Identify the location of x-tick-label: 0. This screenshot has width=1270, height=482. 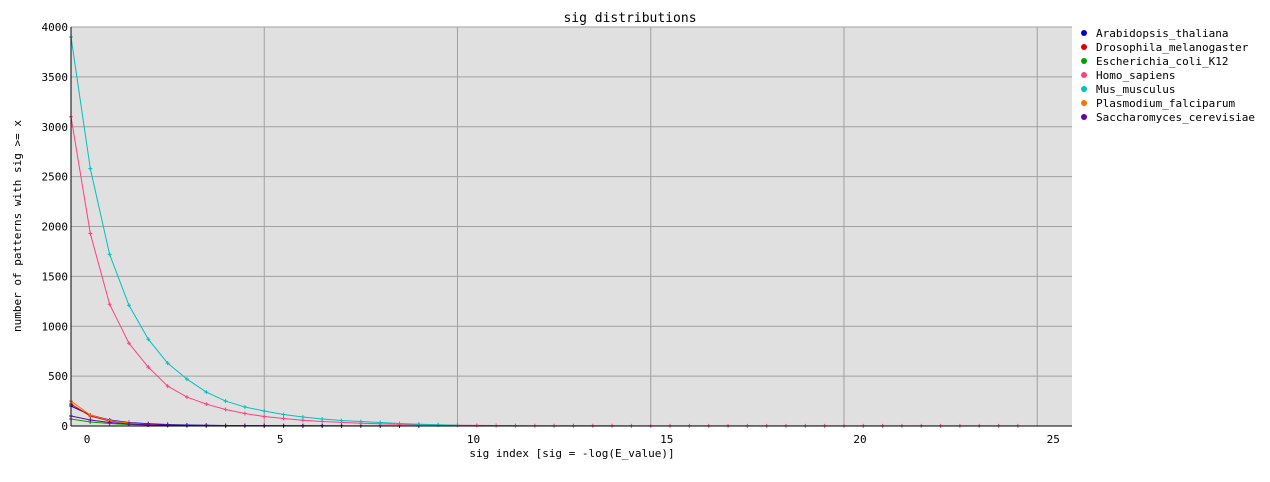
(87, 439).